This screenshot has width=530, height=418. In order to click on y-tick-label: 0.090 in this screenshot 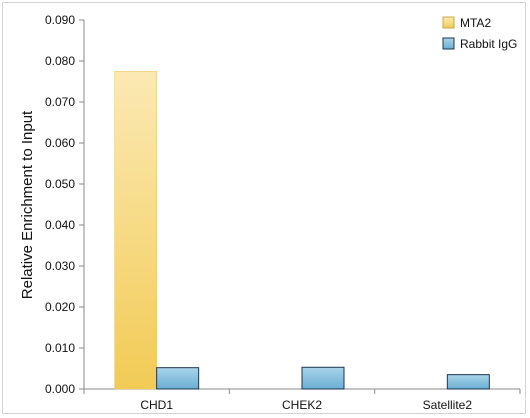, I will do `click(60, 20)`.